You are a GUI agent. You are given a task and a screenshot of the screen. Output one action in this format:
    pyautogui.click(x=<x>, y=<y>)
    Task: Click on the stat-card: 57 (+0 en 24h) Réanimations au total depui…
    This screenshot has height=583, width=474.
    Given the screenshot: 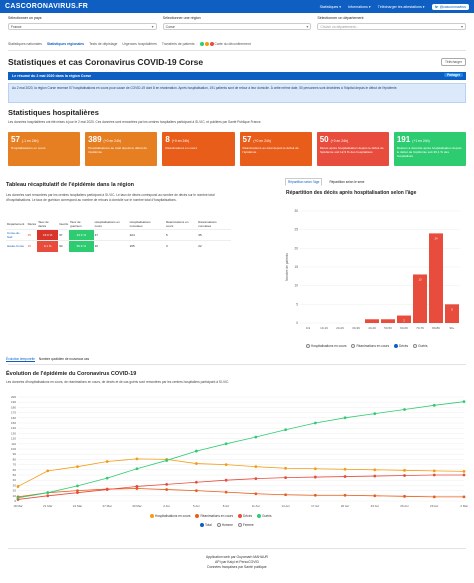 What is the action you would take?
    pyautogui.click(x=275, y=149)
    